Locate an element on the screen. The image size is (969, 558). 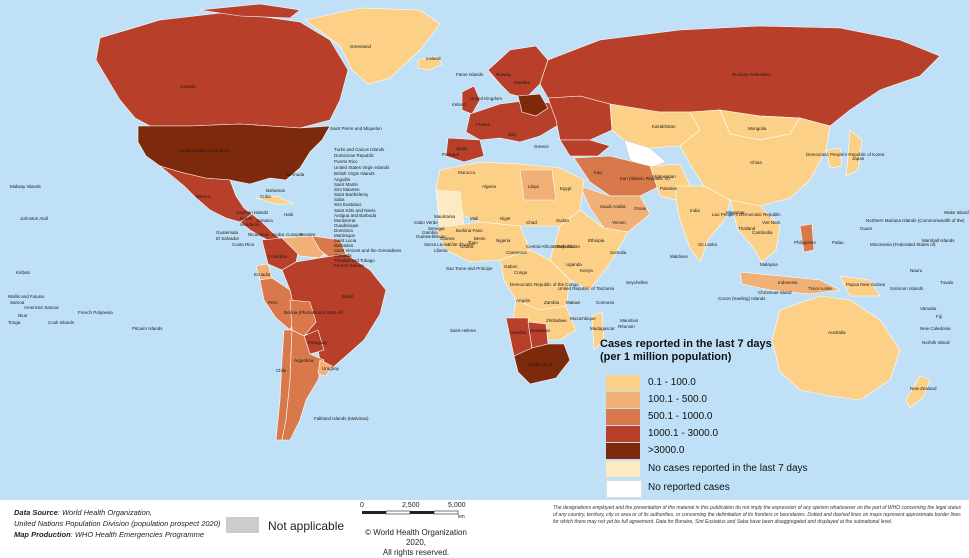
label-cayman: Cayman Islands is located at coordinates (252, 212).